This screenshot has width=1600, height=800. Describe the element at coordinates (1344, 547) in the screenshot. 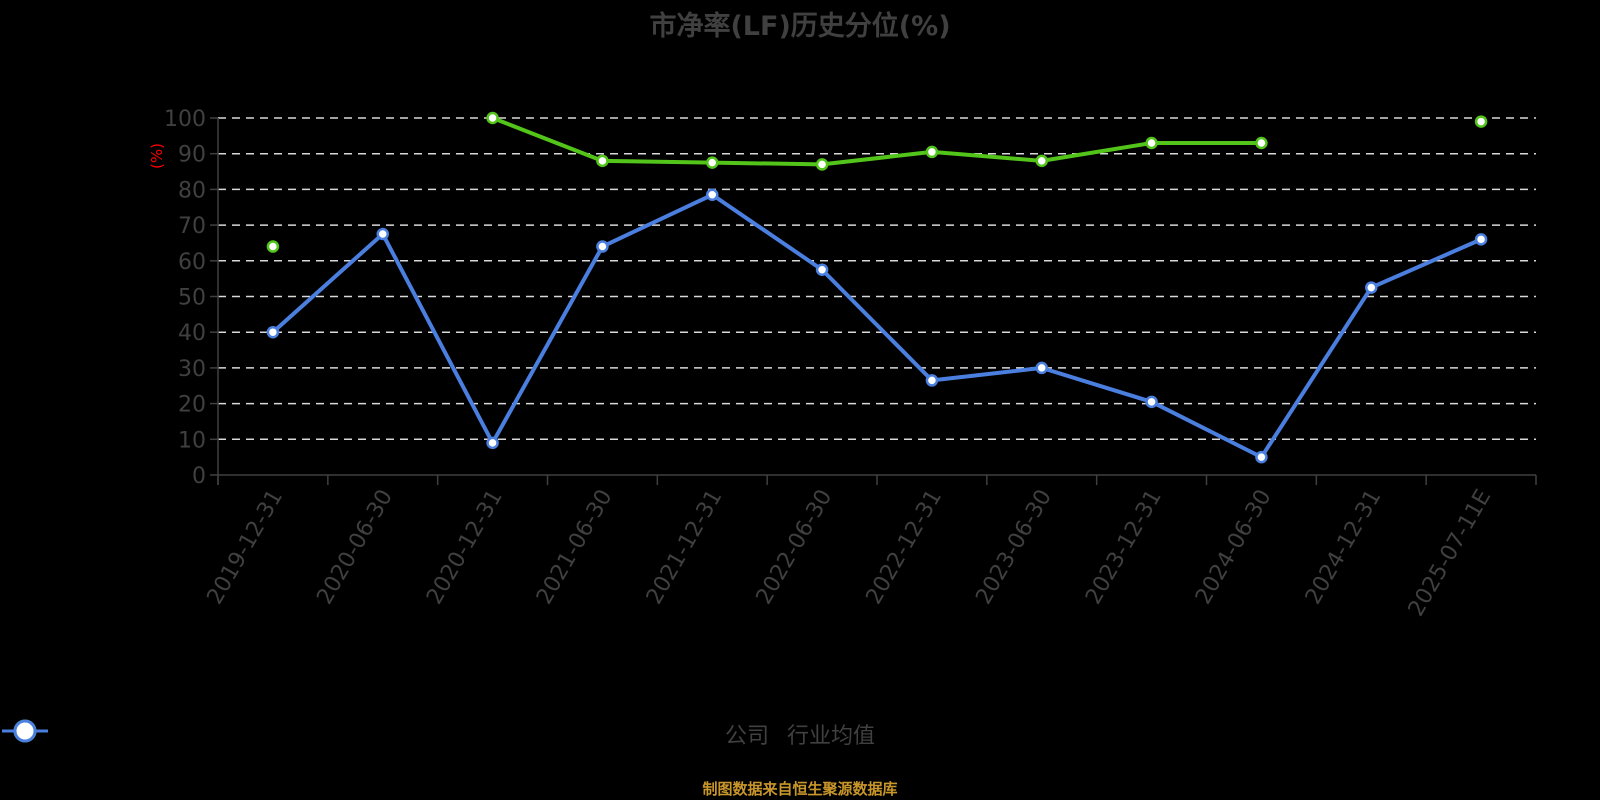

I see `x-tick-label: 2024-12-31` at that location.